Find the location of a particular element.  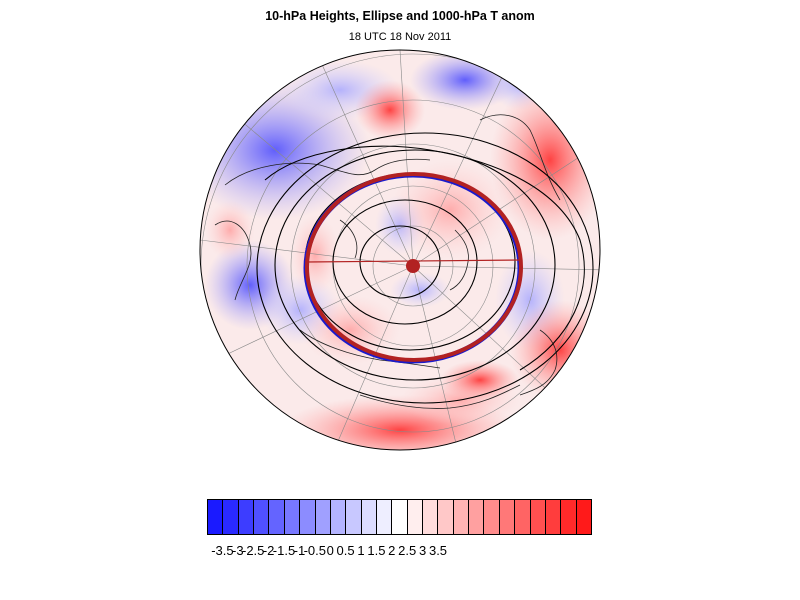

colorbar-tick-label: 2.5 is located at coordinates (407, 550).